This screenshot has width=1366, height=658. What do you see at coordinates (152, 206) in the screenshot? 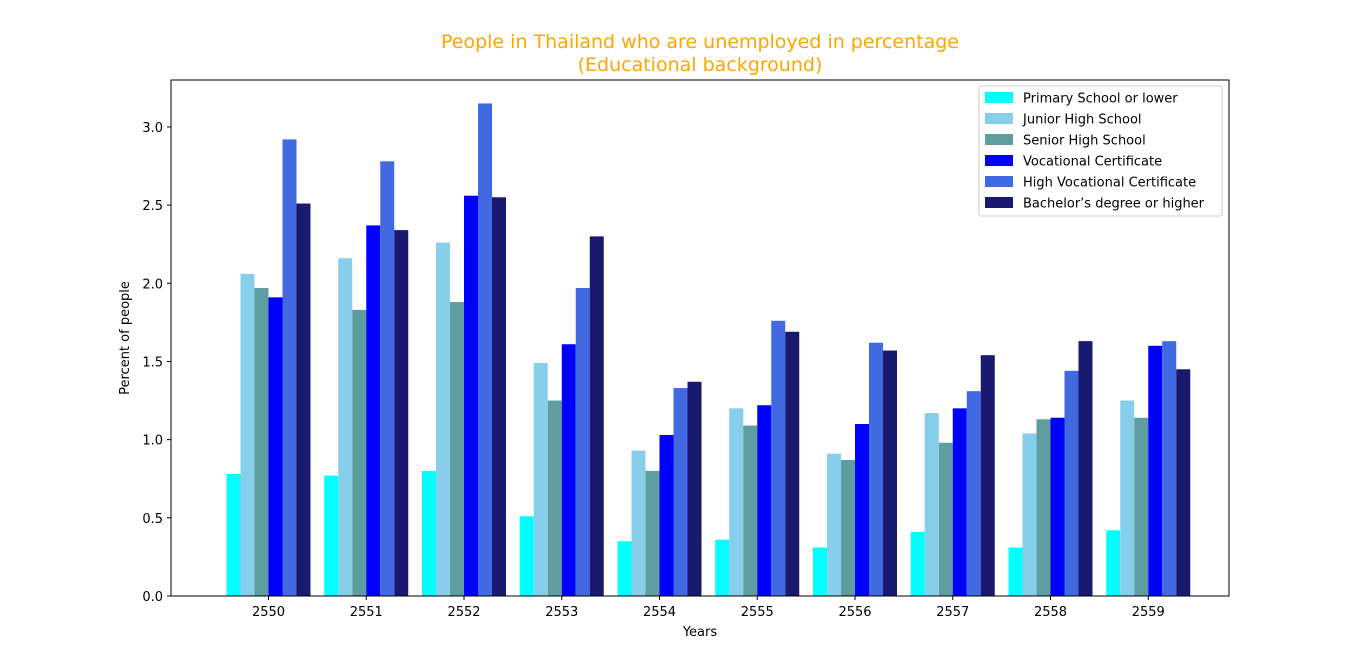
I see `y-tick-label: 2.5` at bounding box center [152, 206].